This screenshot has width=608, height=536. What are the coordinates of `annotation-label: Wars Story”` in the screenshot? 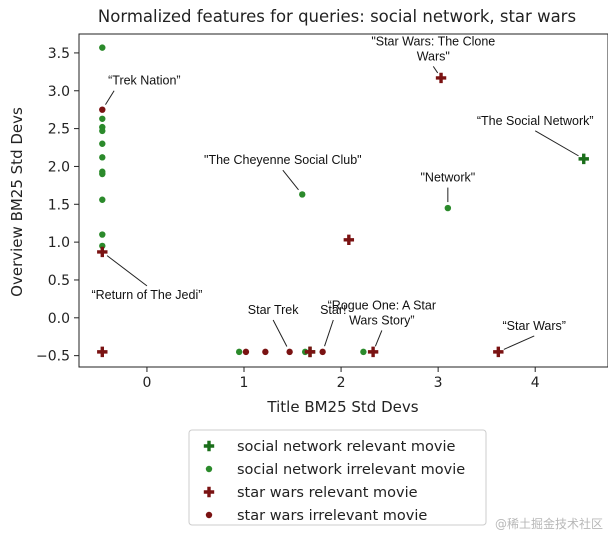 It's located at (382, 320).